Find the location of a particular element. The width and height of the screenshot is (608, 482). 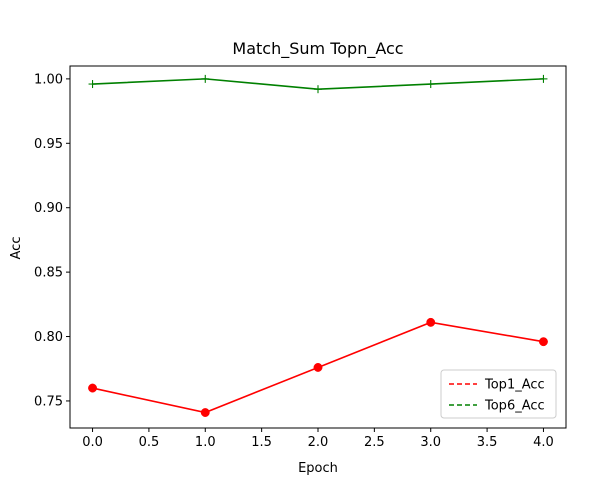

y-tick-label: 0.80 is located at coordinates (48, 337).